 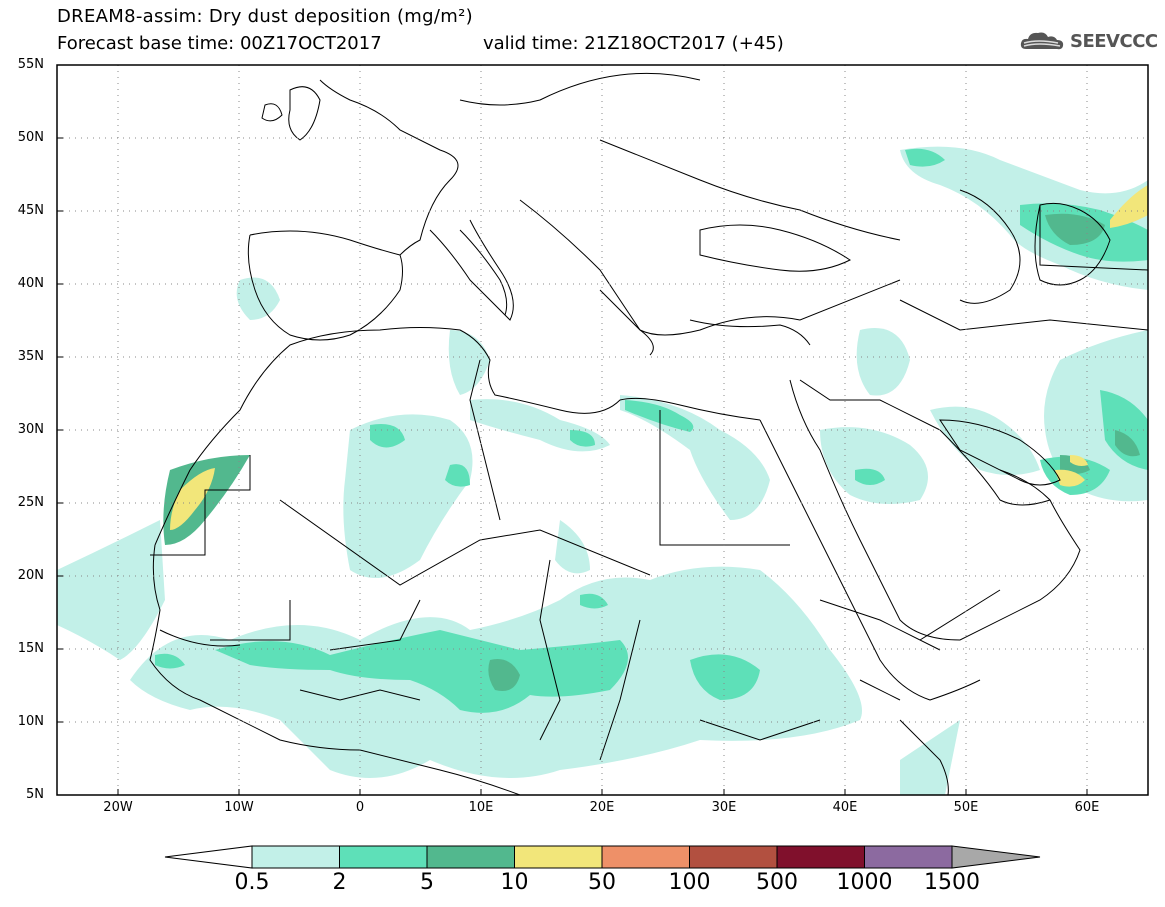 What do you see at coordinates (689, 882) in the screenshot?
I see `legend-label-100: 100` at bounding box center [689, 882].